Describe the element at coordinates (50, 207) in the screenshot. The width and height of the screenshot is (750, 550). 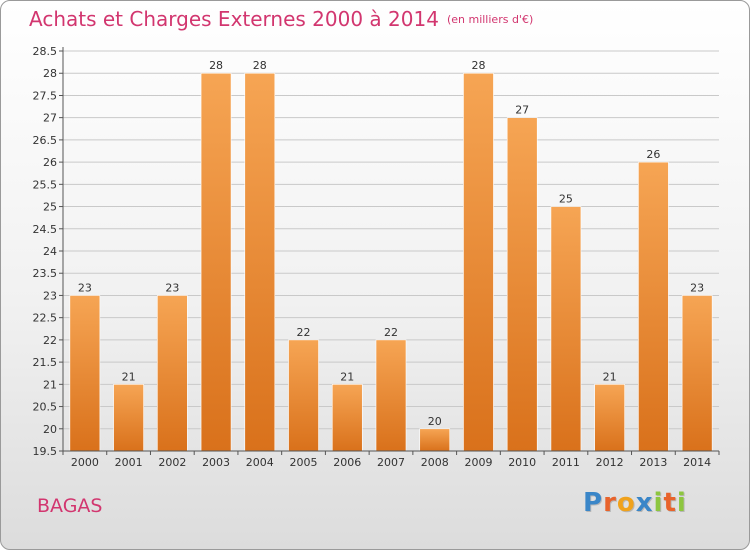
I see `y-tick-label: 25` at that location.